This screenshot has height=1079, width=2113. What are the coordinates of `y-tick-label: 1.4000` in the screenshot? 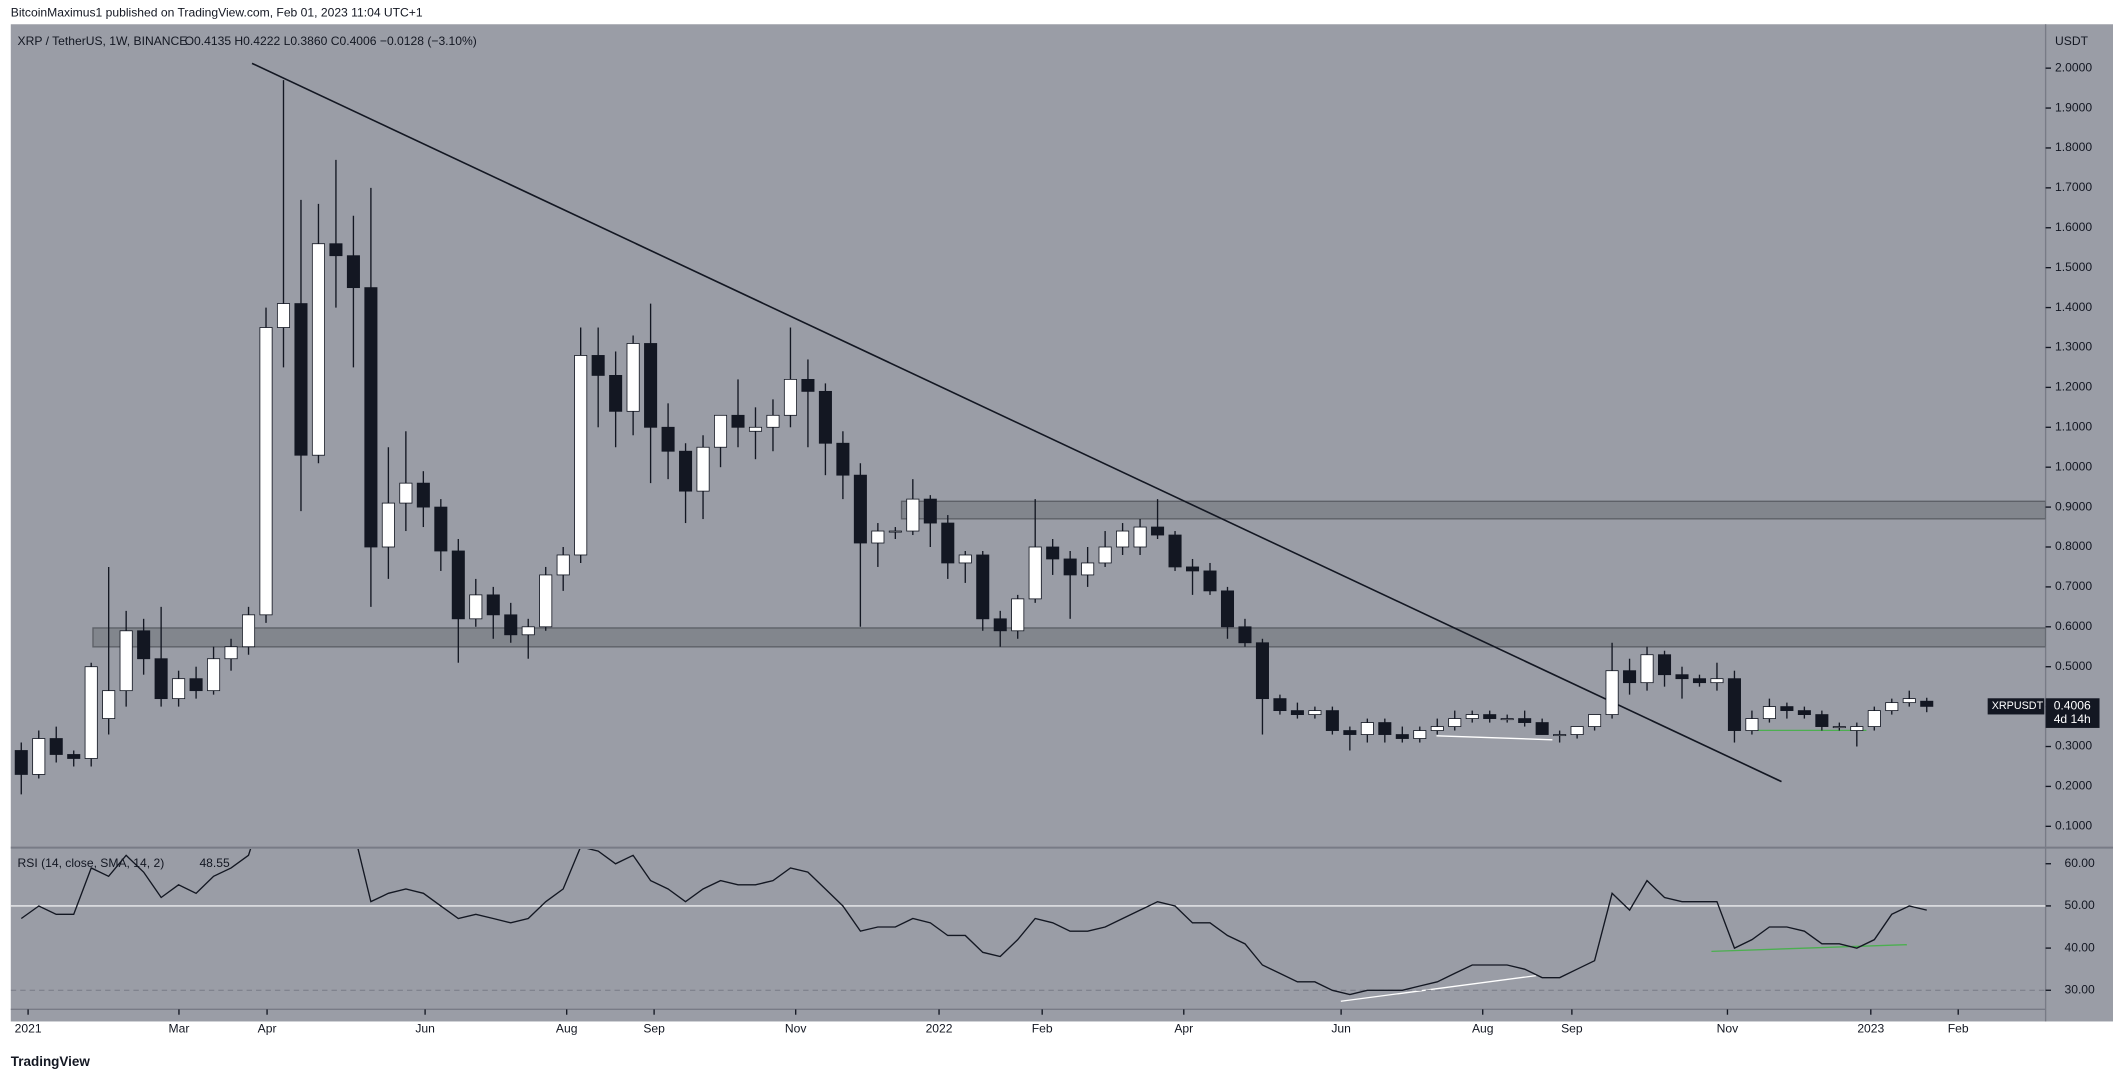 It's located at (2073, 307).